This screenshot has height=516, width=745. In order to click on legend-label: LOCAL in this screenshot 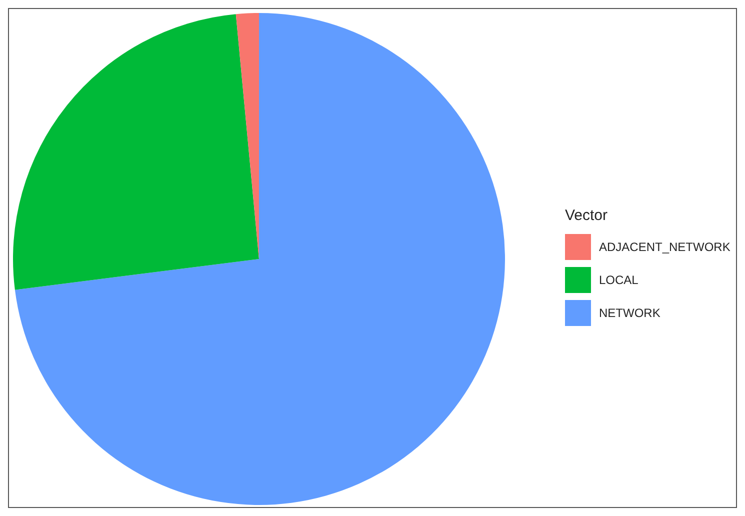, I will do `click(618, 279)`.